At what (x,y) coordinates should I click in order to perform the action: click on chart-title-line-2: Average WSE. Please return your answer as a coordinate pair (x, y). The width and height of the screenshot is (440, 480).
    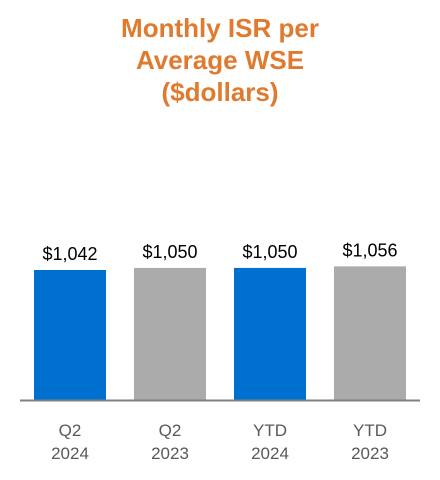
    Looking at the image, I should click on (220, 60).